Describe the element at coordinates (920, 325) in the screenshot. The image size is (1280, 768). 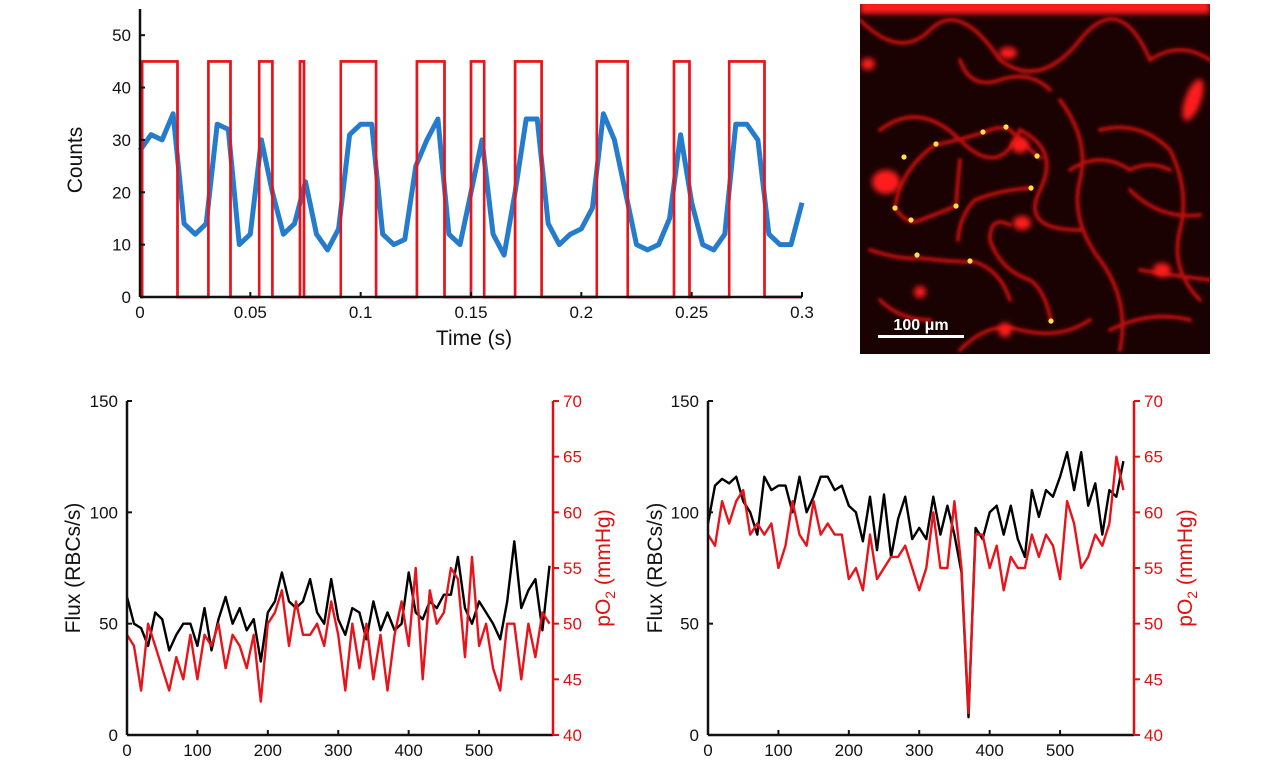
I see `scale-bar-label: 100 μm` at that location.